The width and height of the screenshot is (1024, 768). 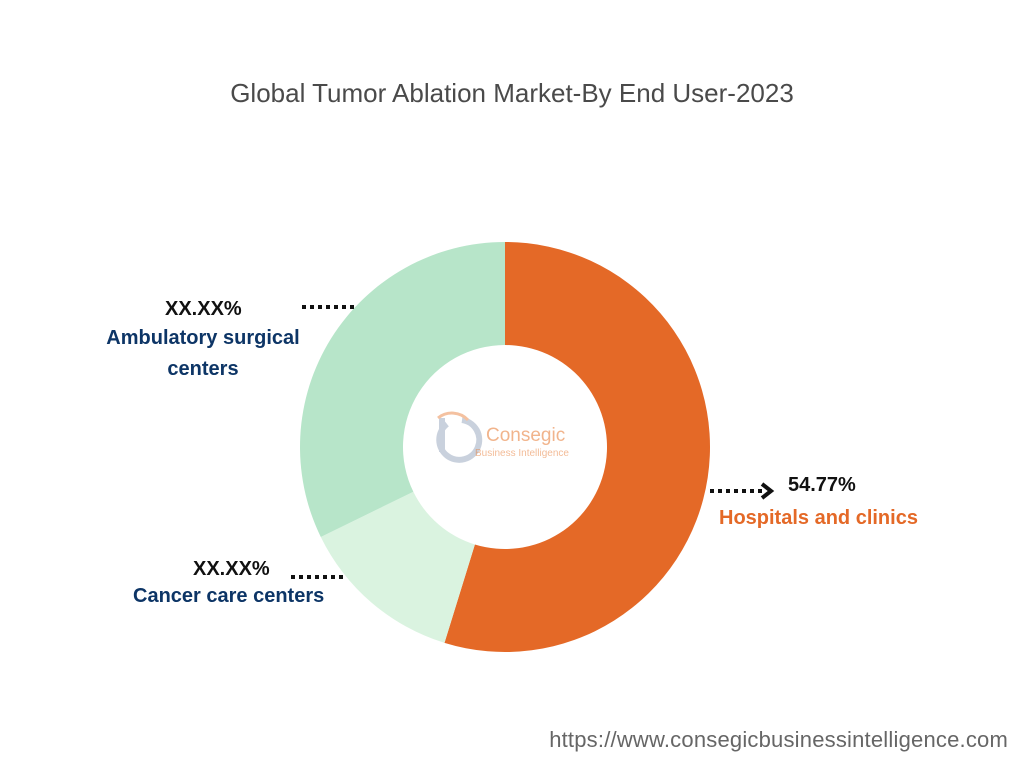 I want to click on logo-tagline: Business Intelligence, so click(x=522, y=453).